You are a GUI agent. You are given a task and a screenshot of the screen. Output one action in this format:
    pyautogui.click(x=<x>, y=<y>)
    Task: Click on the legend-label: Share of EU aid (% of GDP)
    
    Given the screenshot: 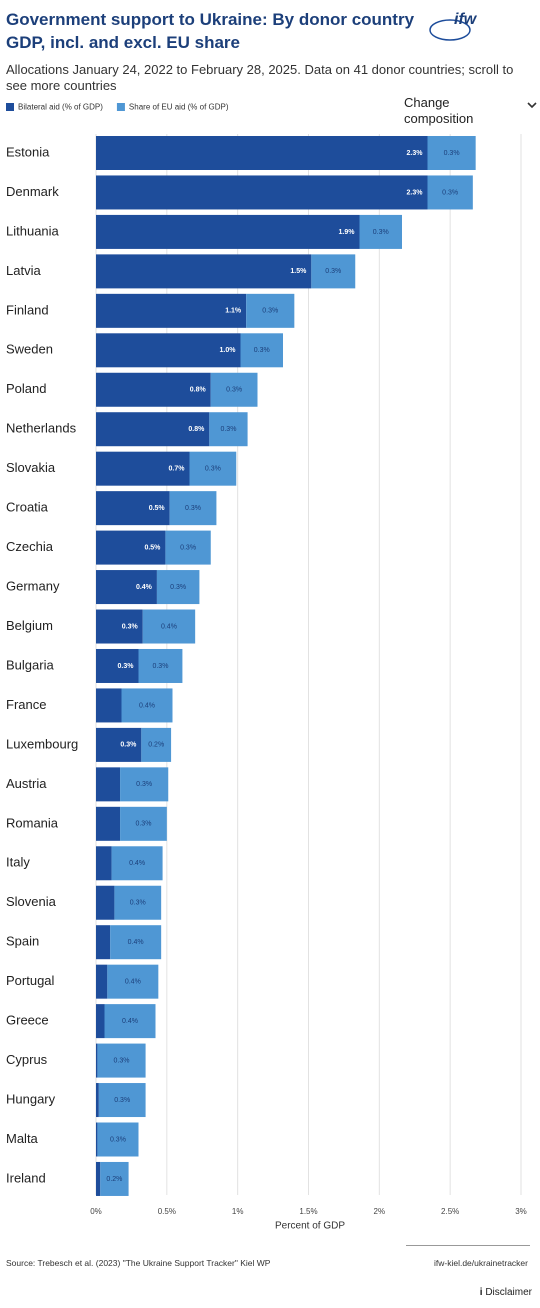 What is the action you would take?
    pyautogui.click(x=179, y=107)
    